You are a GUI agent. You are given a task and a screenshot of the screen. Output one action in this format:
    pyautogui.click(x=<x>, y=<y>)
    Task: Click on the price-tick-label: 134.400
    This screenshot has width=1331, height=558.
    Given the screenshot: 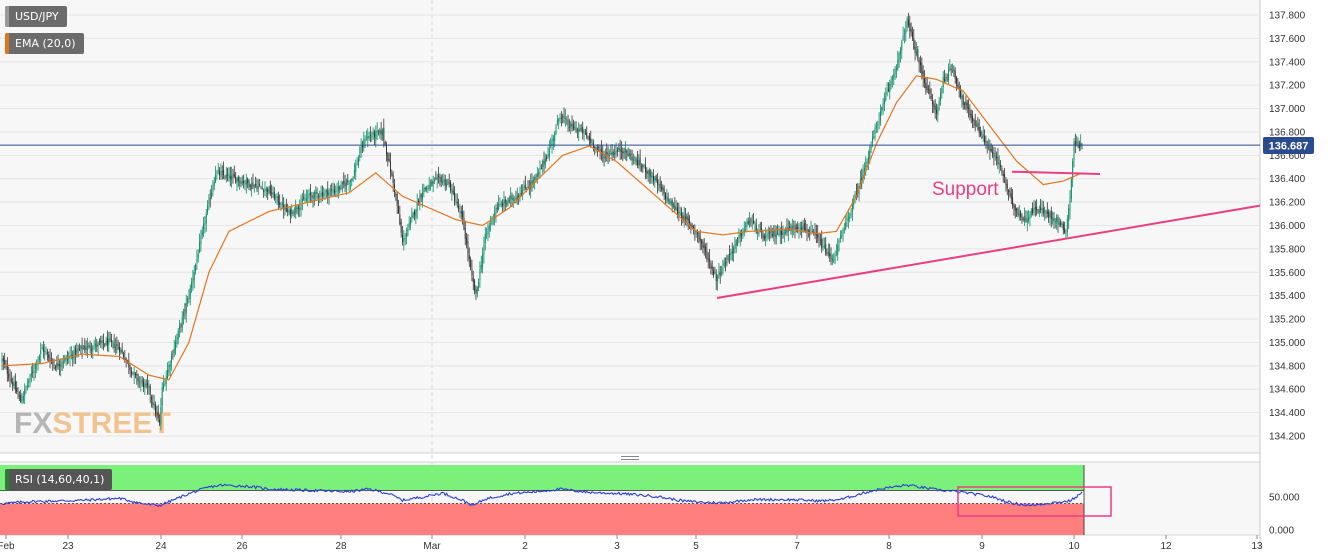 What is the action you would take?
    pyautogui.click(x=1287, y=413)
    